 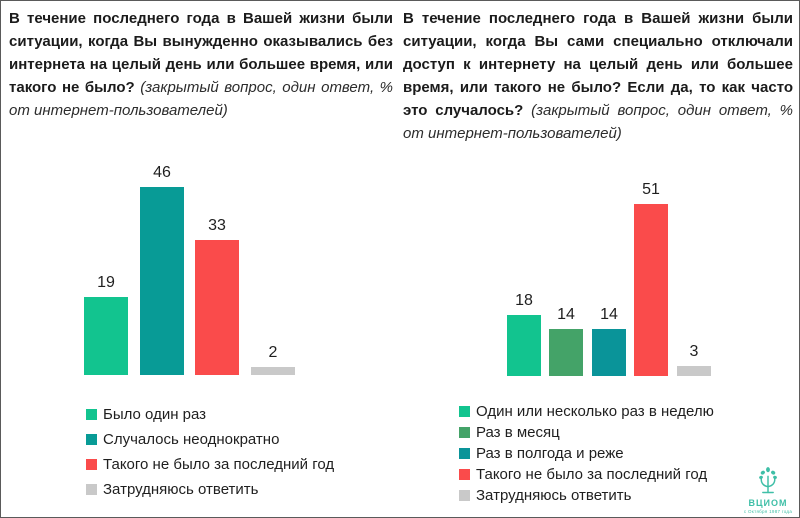 I want to click on bar-value-label: 3, so click(x=694, y=351).